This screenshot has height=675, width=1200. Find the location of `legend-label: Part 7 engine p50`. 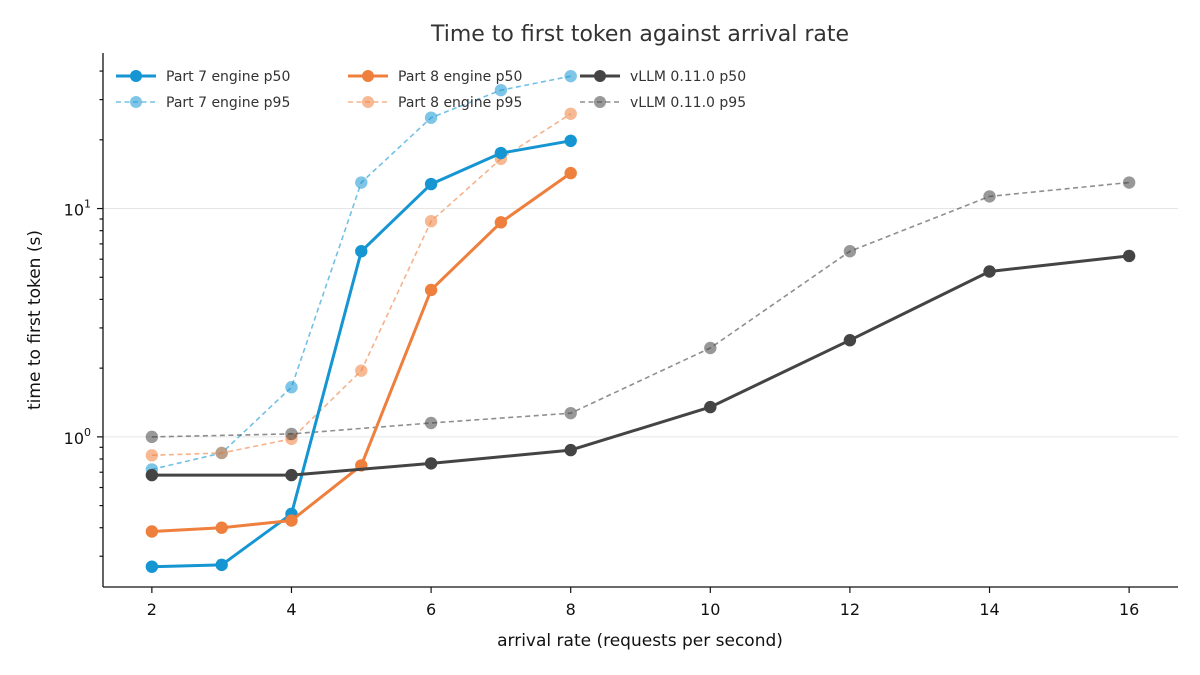

legend-label: Part 7 engine p50 is located at coordinates (228, 77).